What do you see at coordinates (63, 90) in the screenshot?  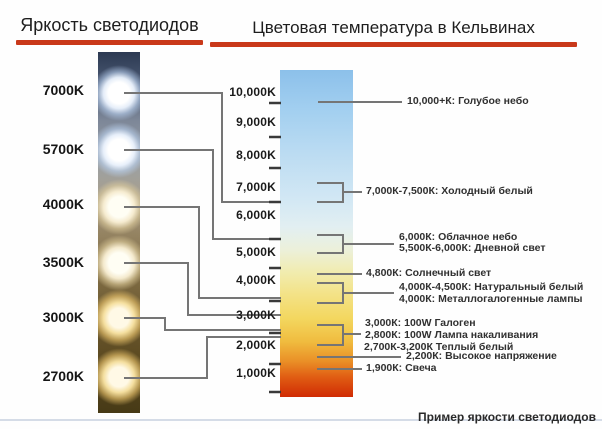 I see `led-label-7000k: 7000K` at bounding box center [63, 90].